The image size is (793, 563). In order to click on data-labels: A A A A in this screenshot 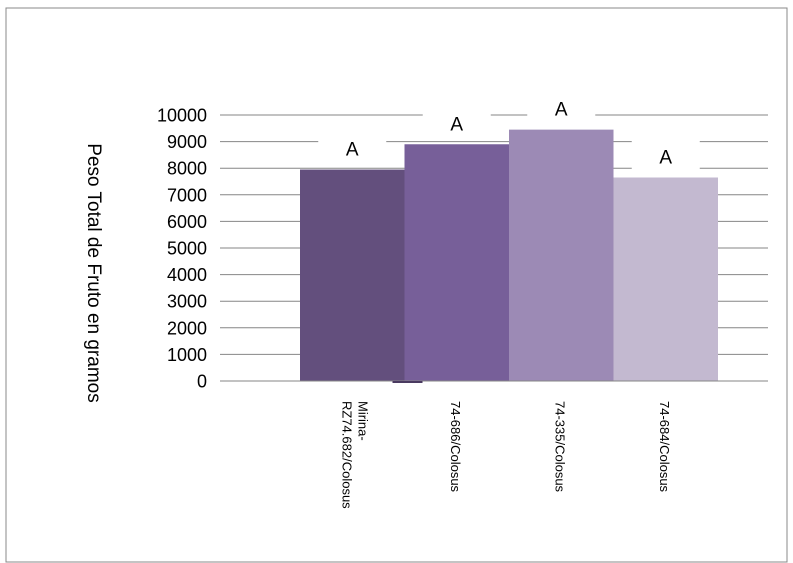, I will do `click(509, 131)`.